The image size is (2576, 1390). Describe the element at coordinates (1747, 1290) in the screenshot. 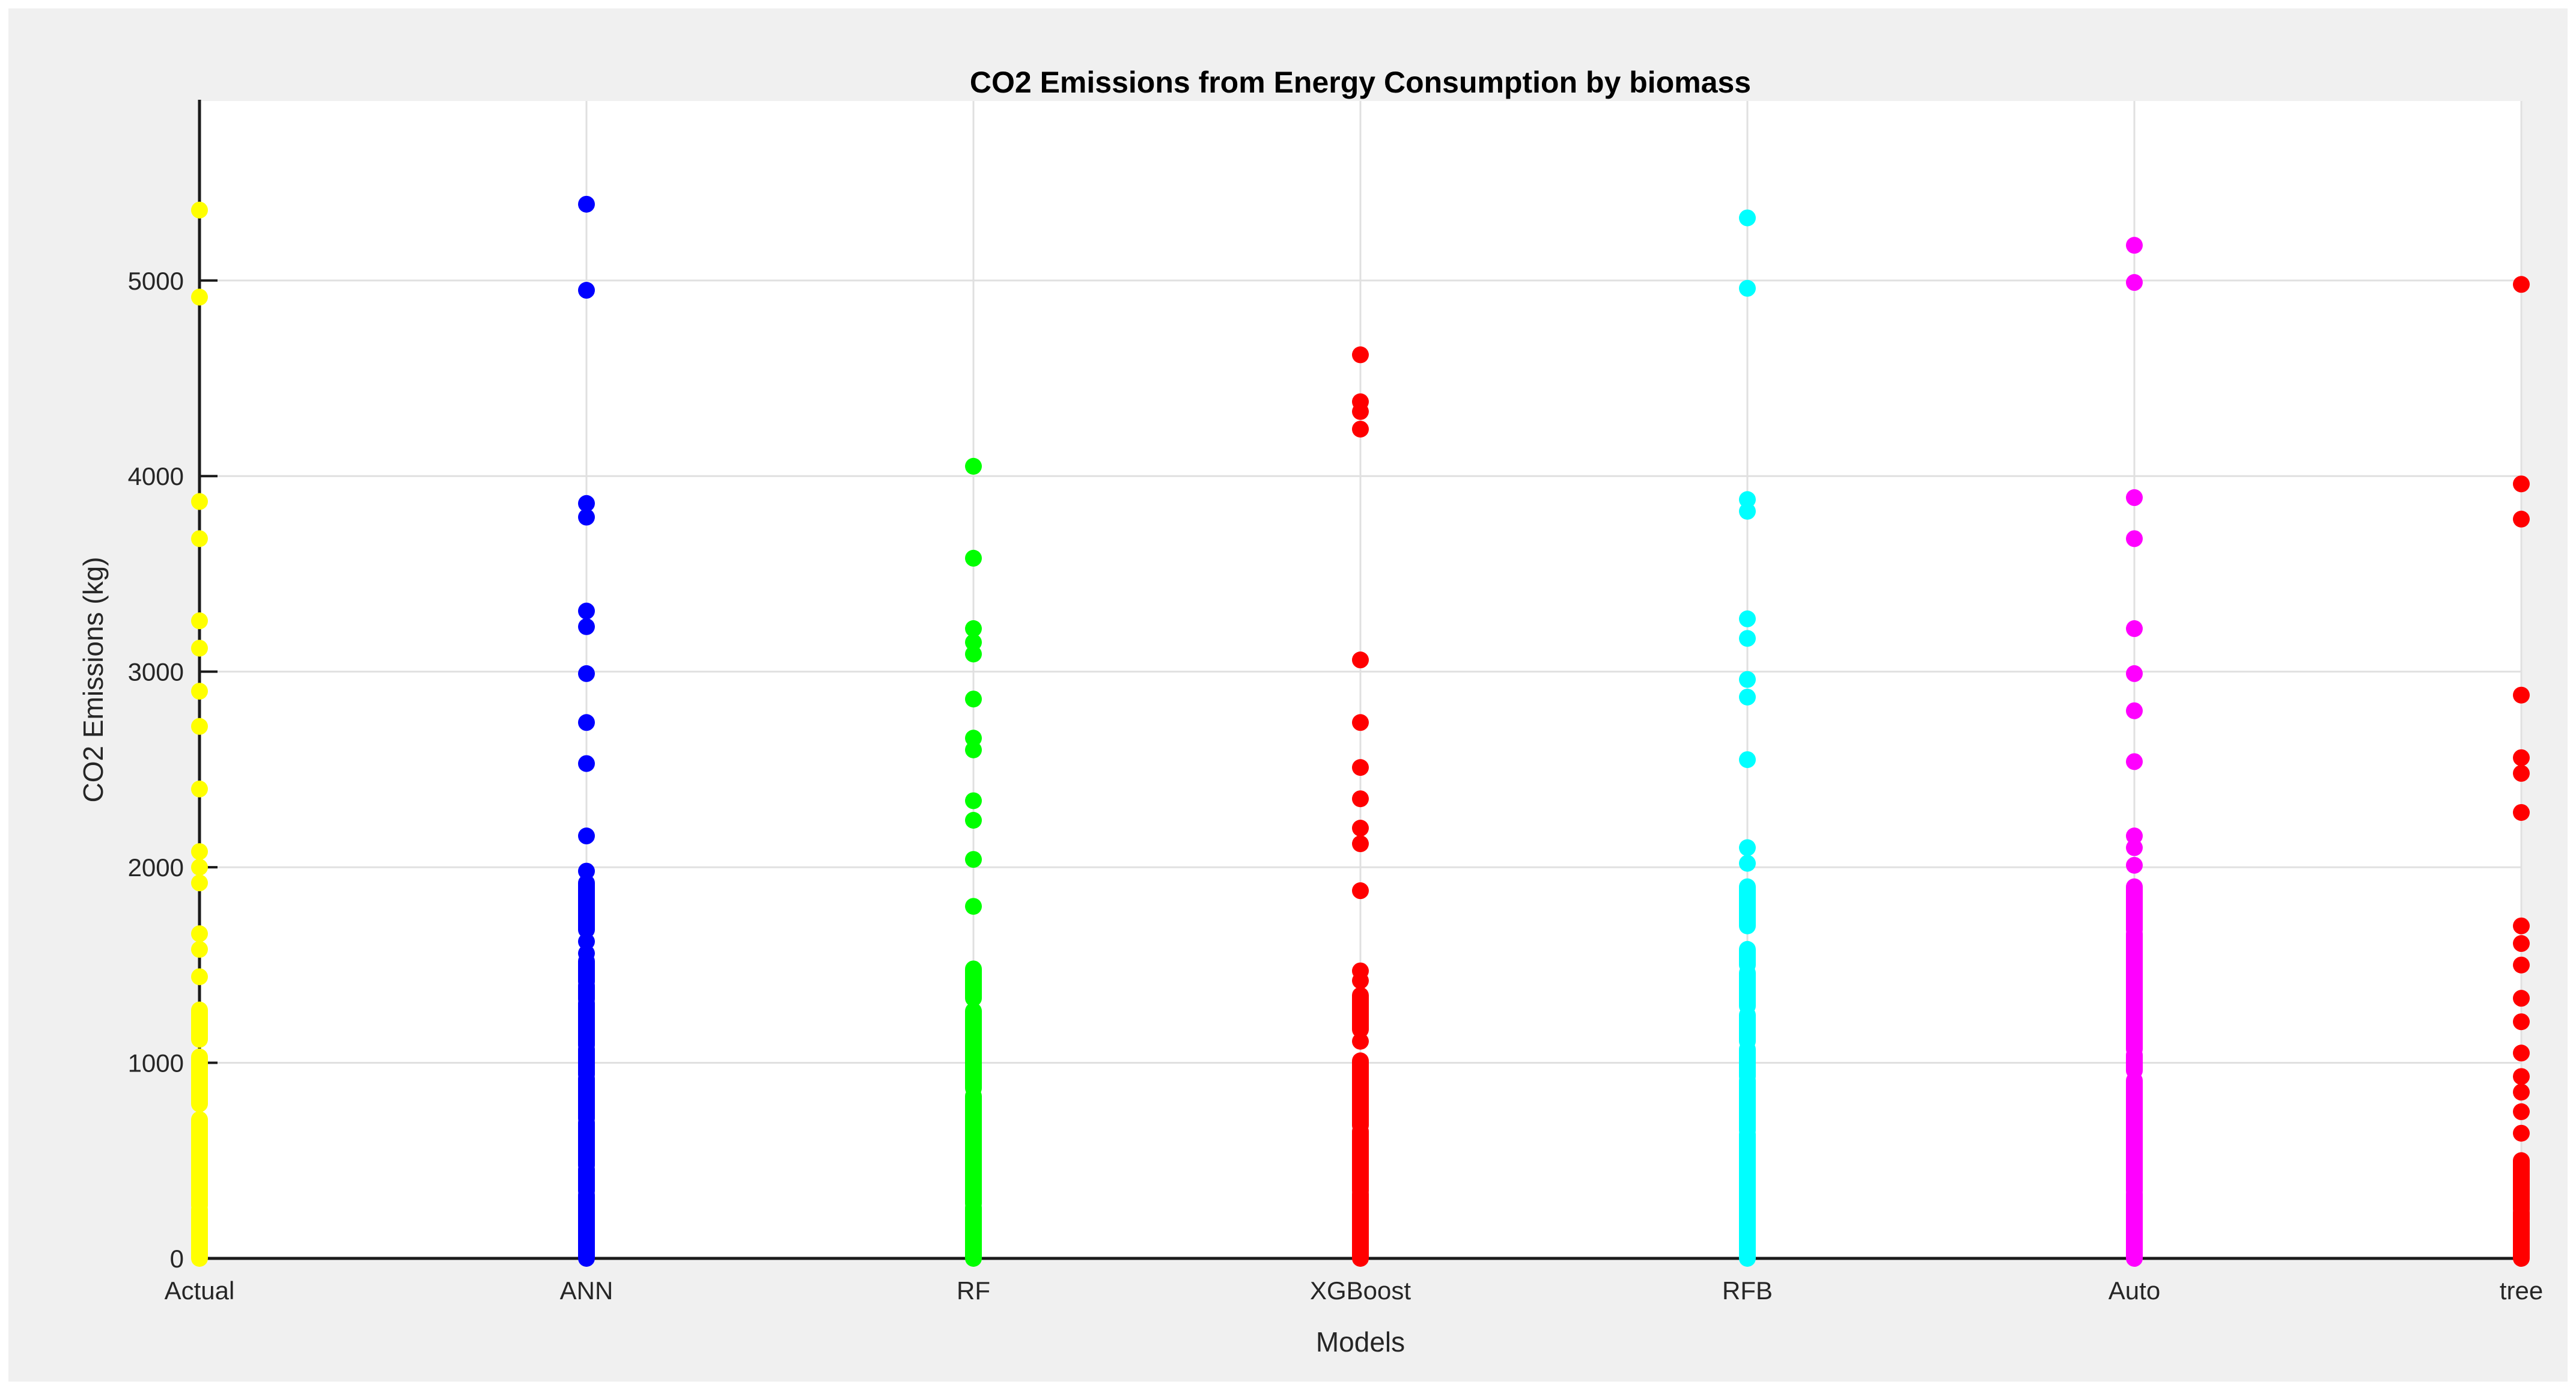

I see `category-label-RFB: RFB` at that location.